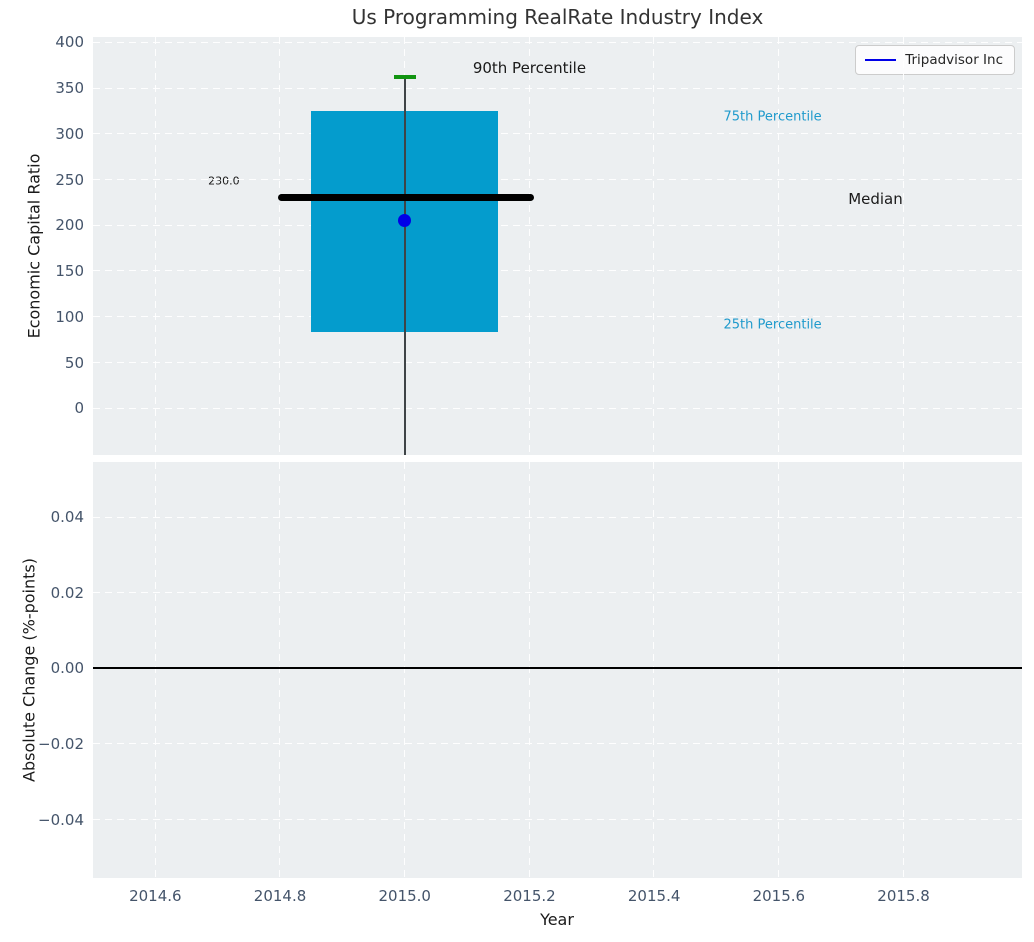 The height and width of the screenshot is (942, 1034). I want to click on y-tick-label: 150, so click(69, 271).